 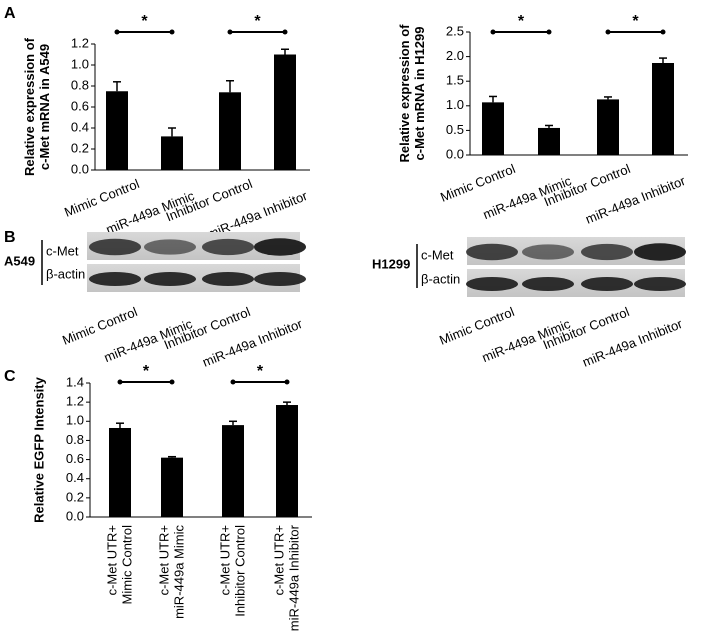 I want to click on y-axis-label: c-Met mRNA in H1299, so click(x=419, y=94).